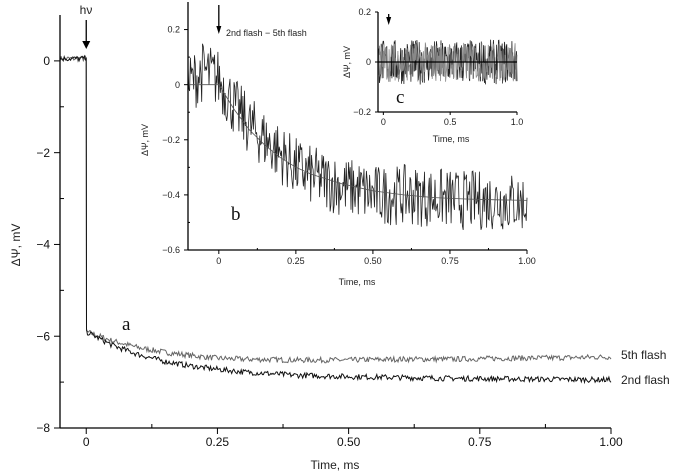 This screenshot has width=683, height=475. What do you see at coordinates (236, 214) in the screenshot?
I see `panel-label-b: b` at bounding box center [236, 214].